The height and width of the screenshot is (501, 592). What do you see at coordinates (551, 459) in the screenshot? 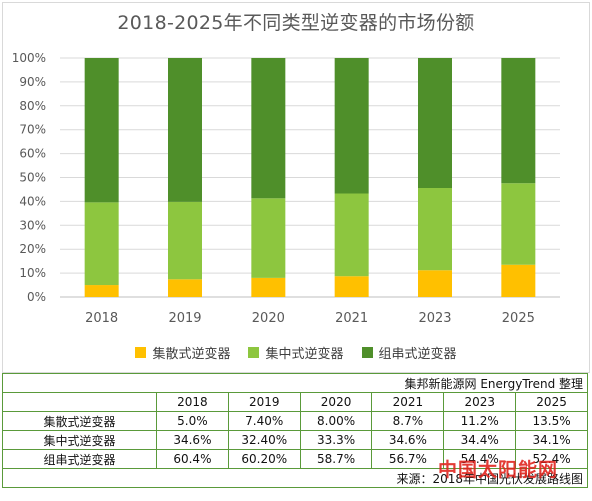
I see `table-cell: 52.4%` at bounding box center [551, 459].